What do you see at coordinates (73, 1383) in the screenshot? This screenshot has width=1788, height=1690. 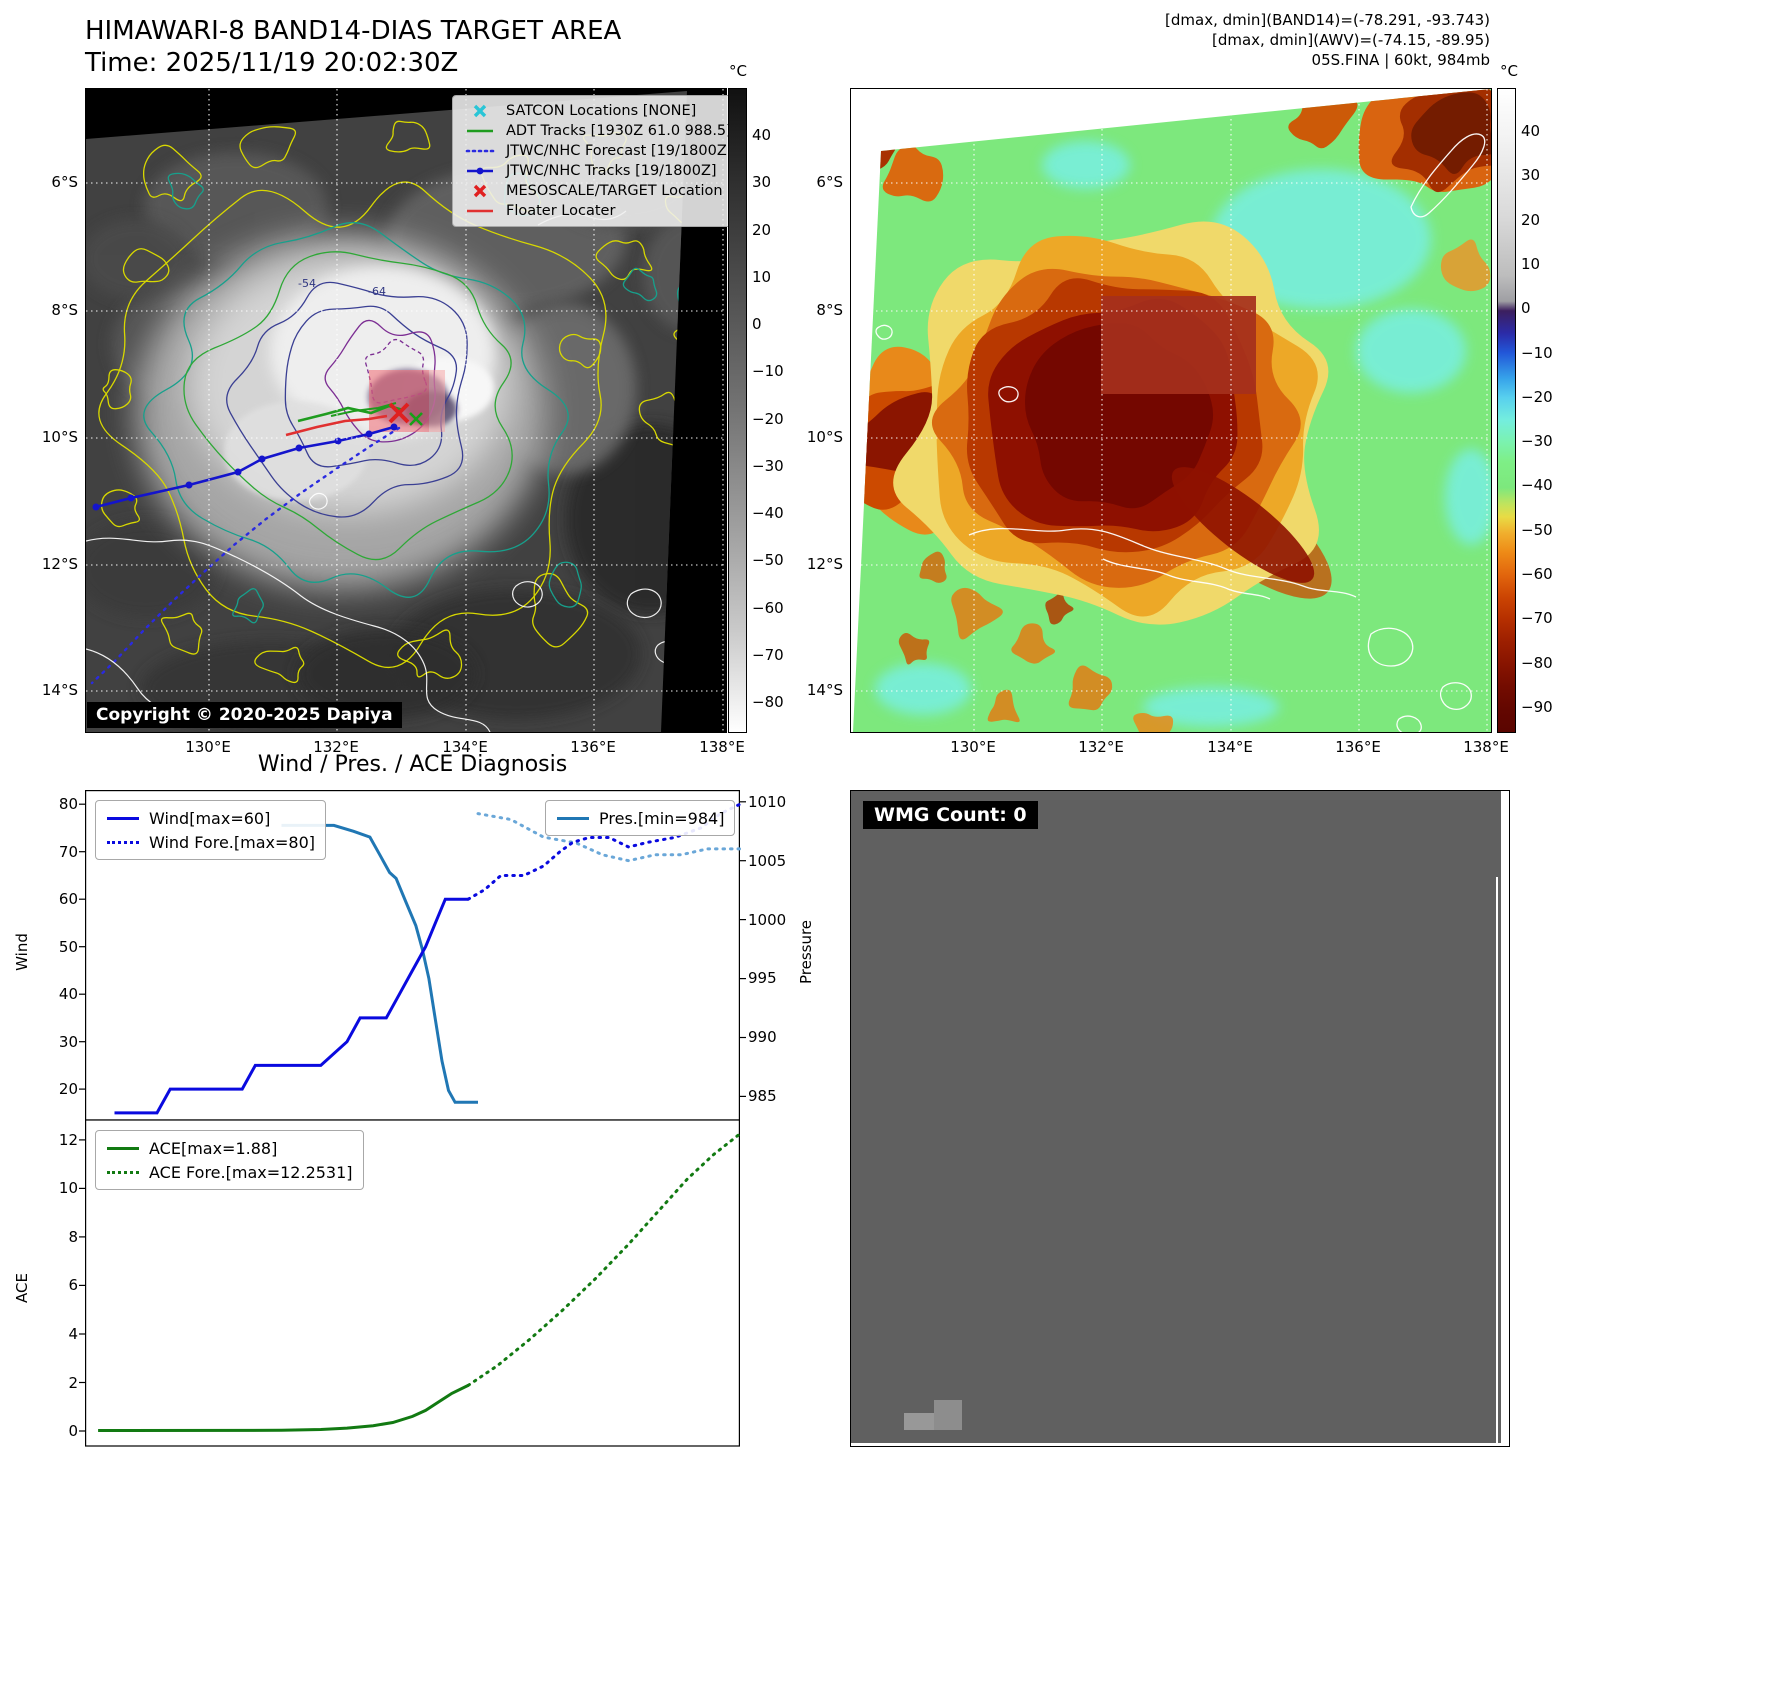 I see `ace-tick: 2` at bounding box center [73, 1383].